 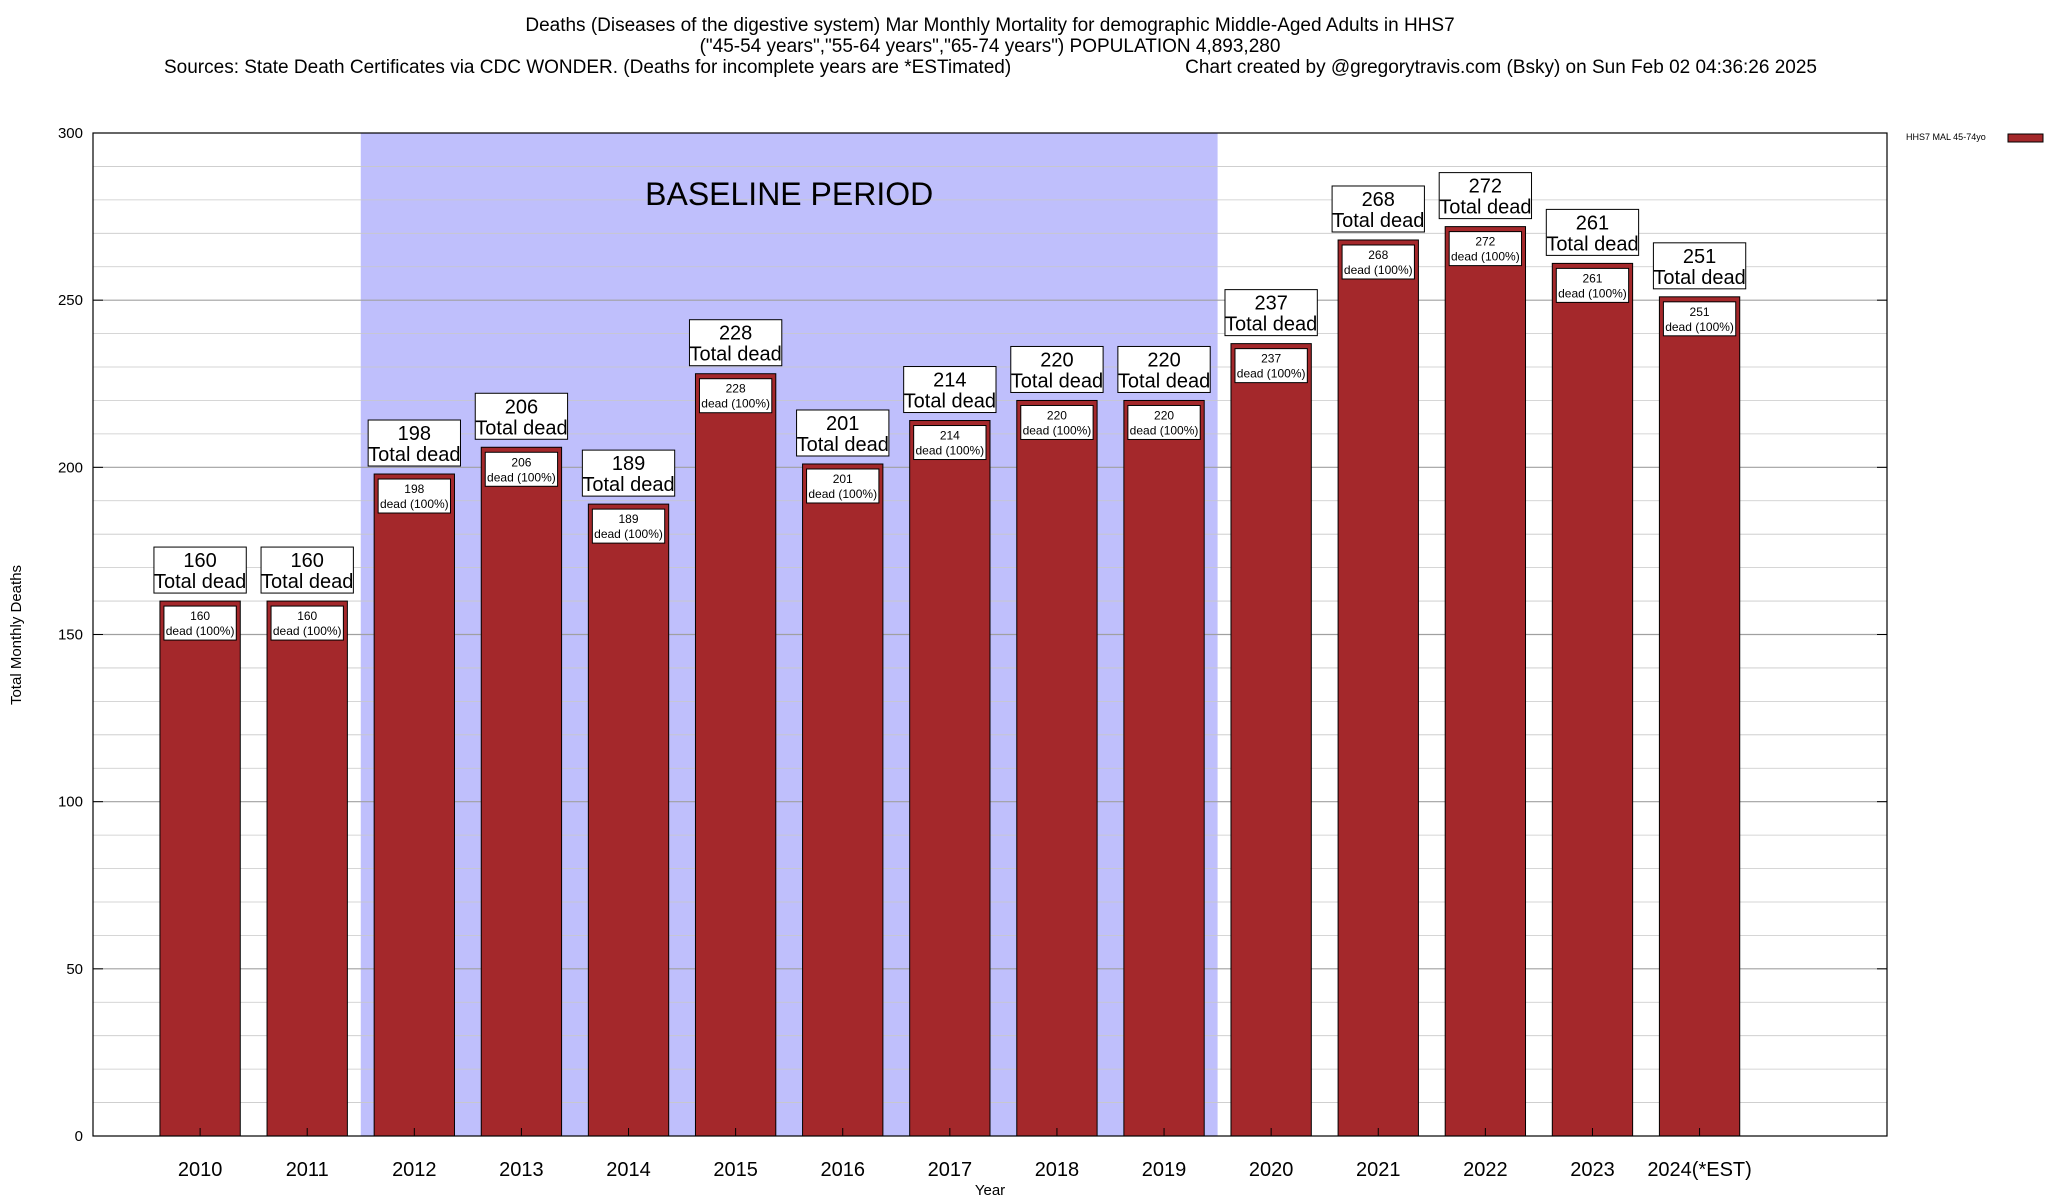 I want to click on top-label-text-2020: Total dead, so click(x=1271, y=325).